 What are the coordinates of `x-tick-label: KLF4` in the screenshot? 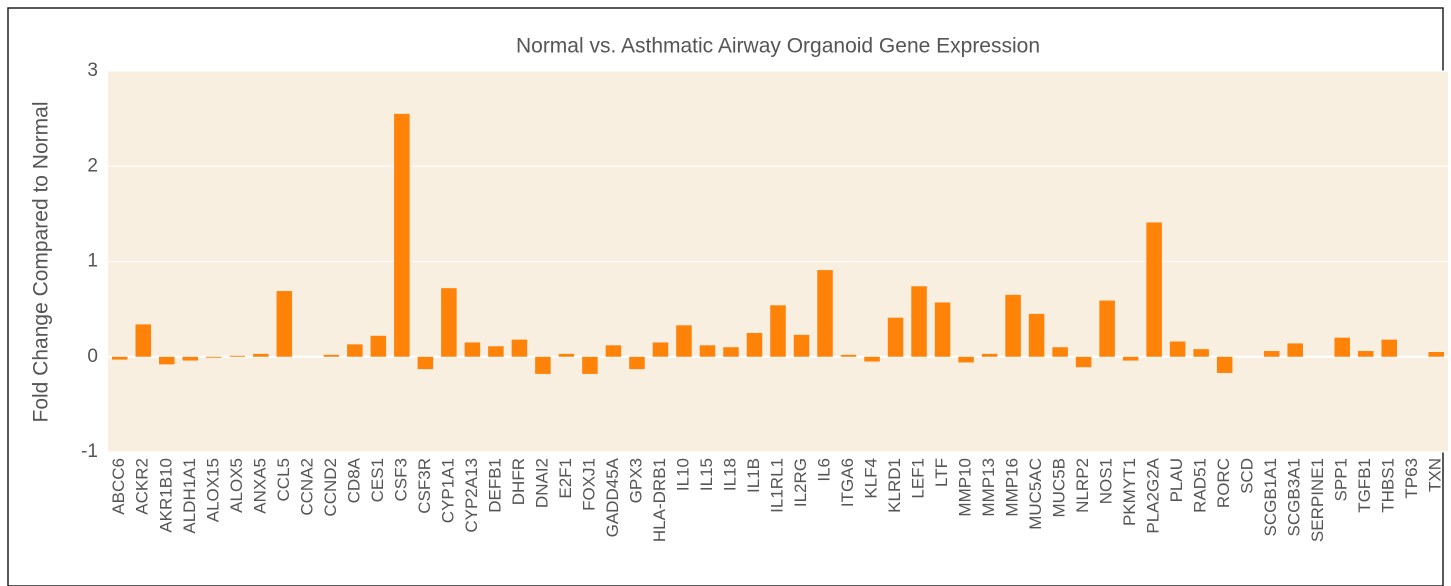 It's located at (871, 478).